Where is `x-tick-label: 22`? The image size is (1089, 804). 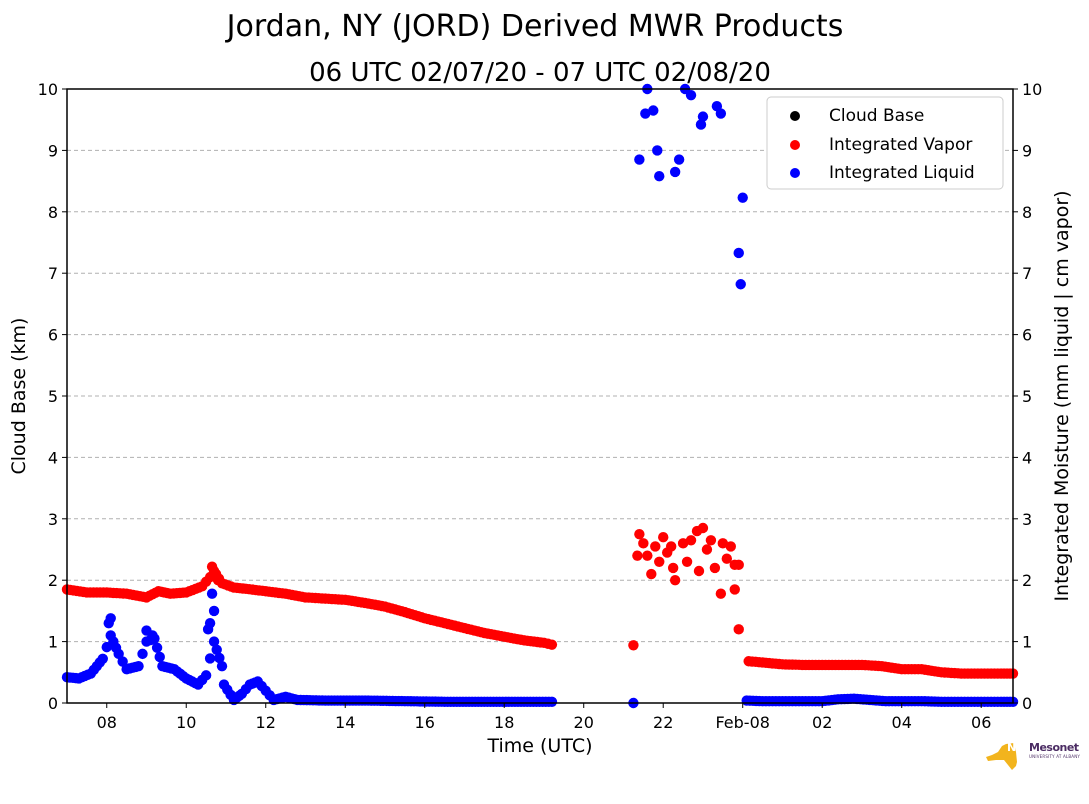
x-tick-label: 22 is located at coordinates (663, 722).